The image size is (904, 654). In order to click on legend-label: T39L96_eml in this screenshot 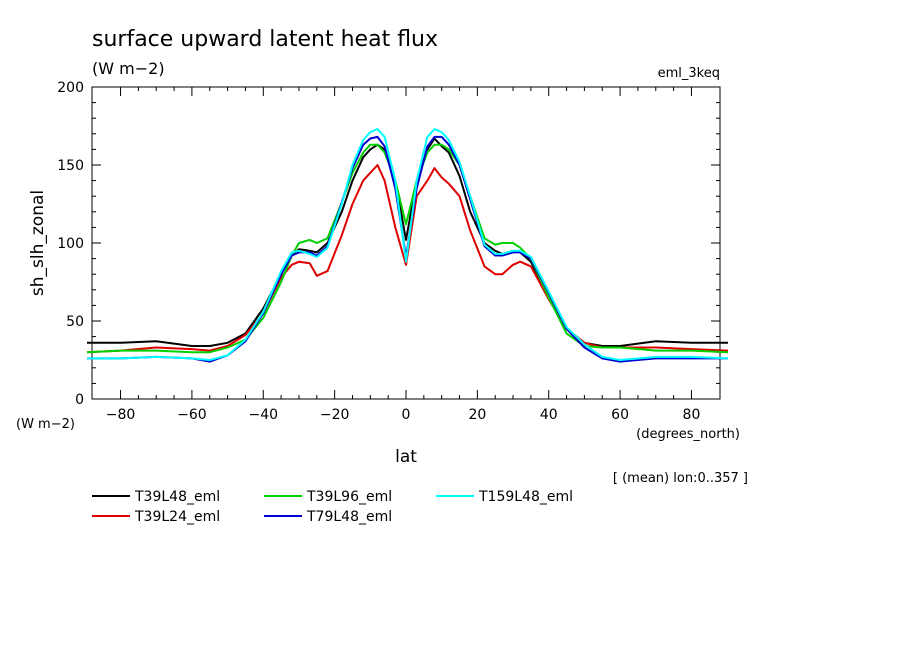, I will do `click(349, 497)`.